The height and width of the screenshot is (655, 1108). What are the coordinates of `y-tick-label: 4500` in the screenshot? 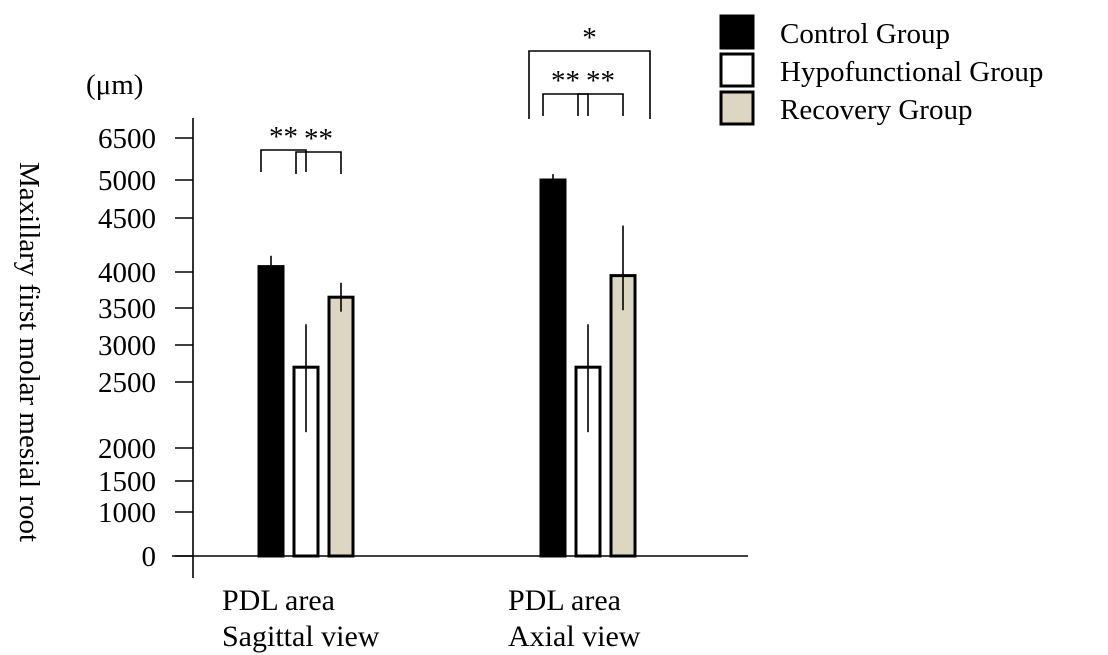 It's located at (127, 219).